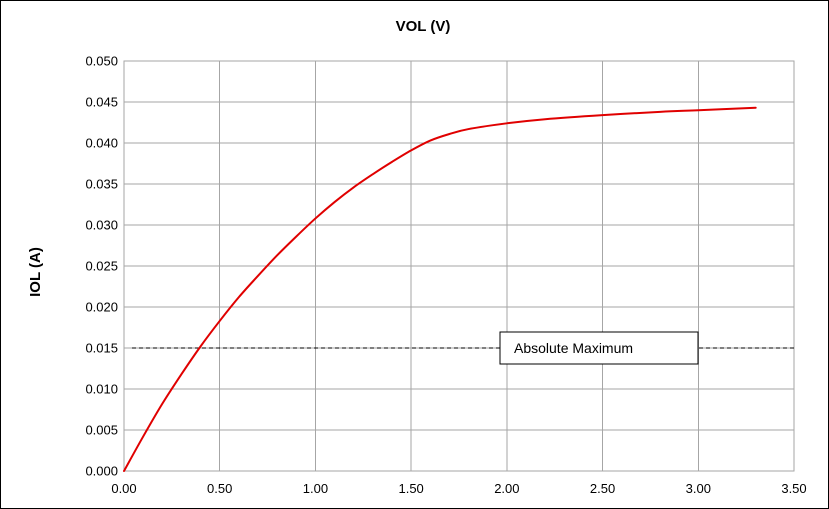  What do you see at coordinates (101, 61) in the screenshot?
I see `y-tick-label: 0.050` at bounding box center [101, 61].